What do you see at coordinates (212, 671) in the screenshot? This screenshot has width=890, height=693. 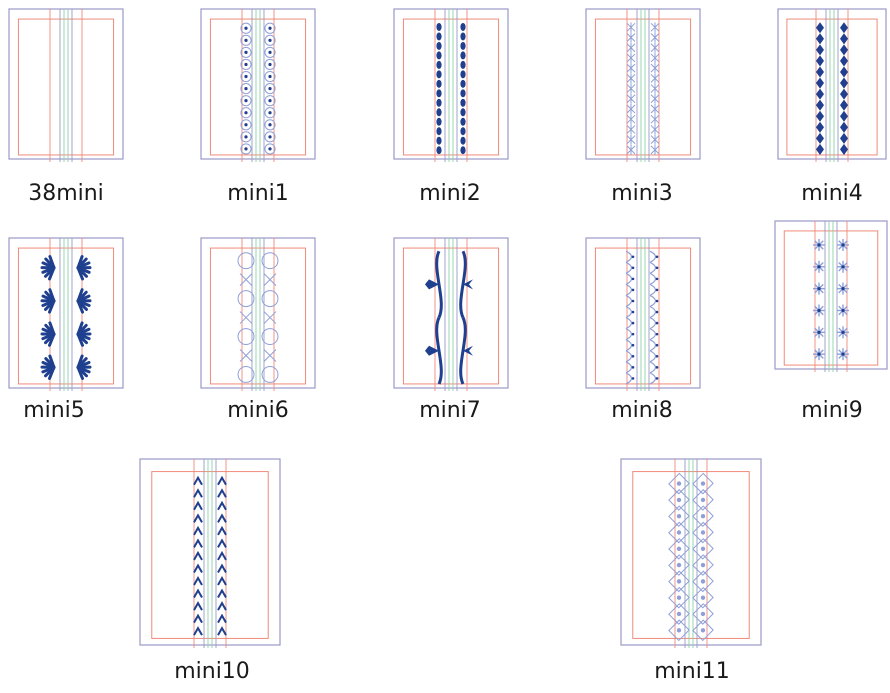 I see `tile-label: mini10` at bounding box center [212, 671].